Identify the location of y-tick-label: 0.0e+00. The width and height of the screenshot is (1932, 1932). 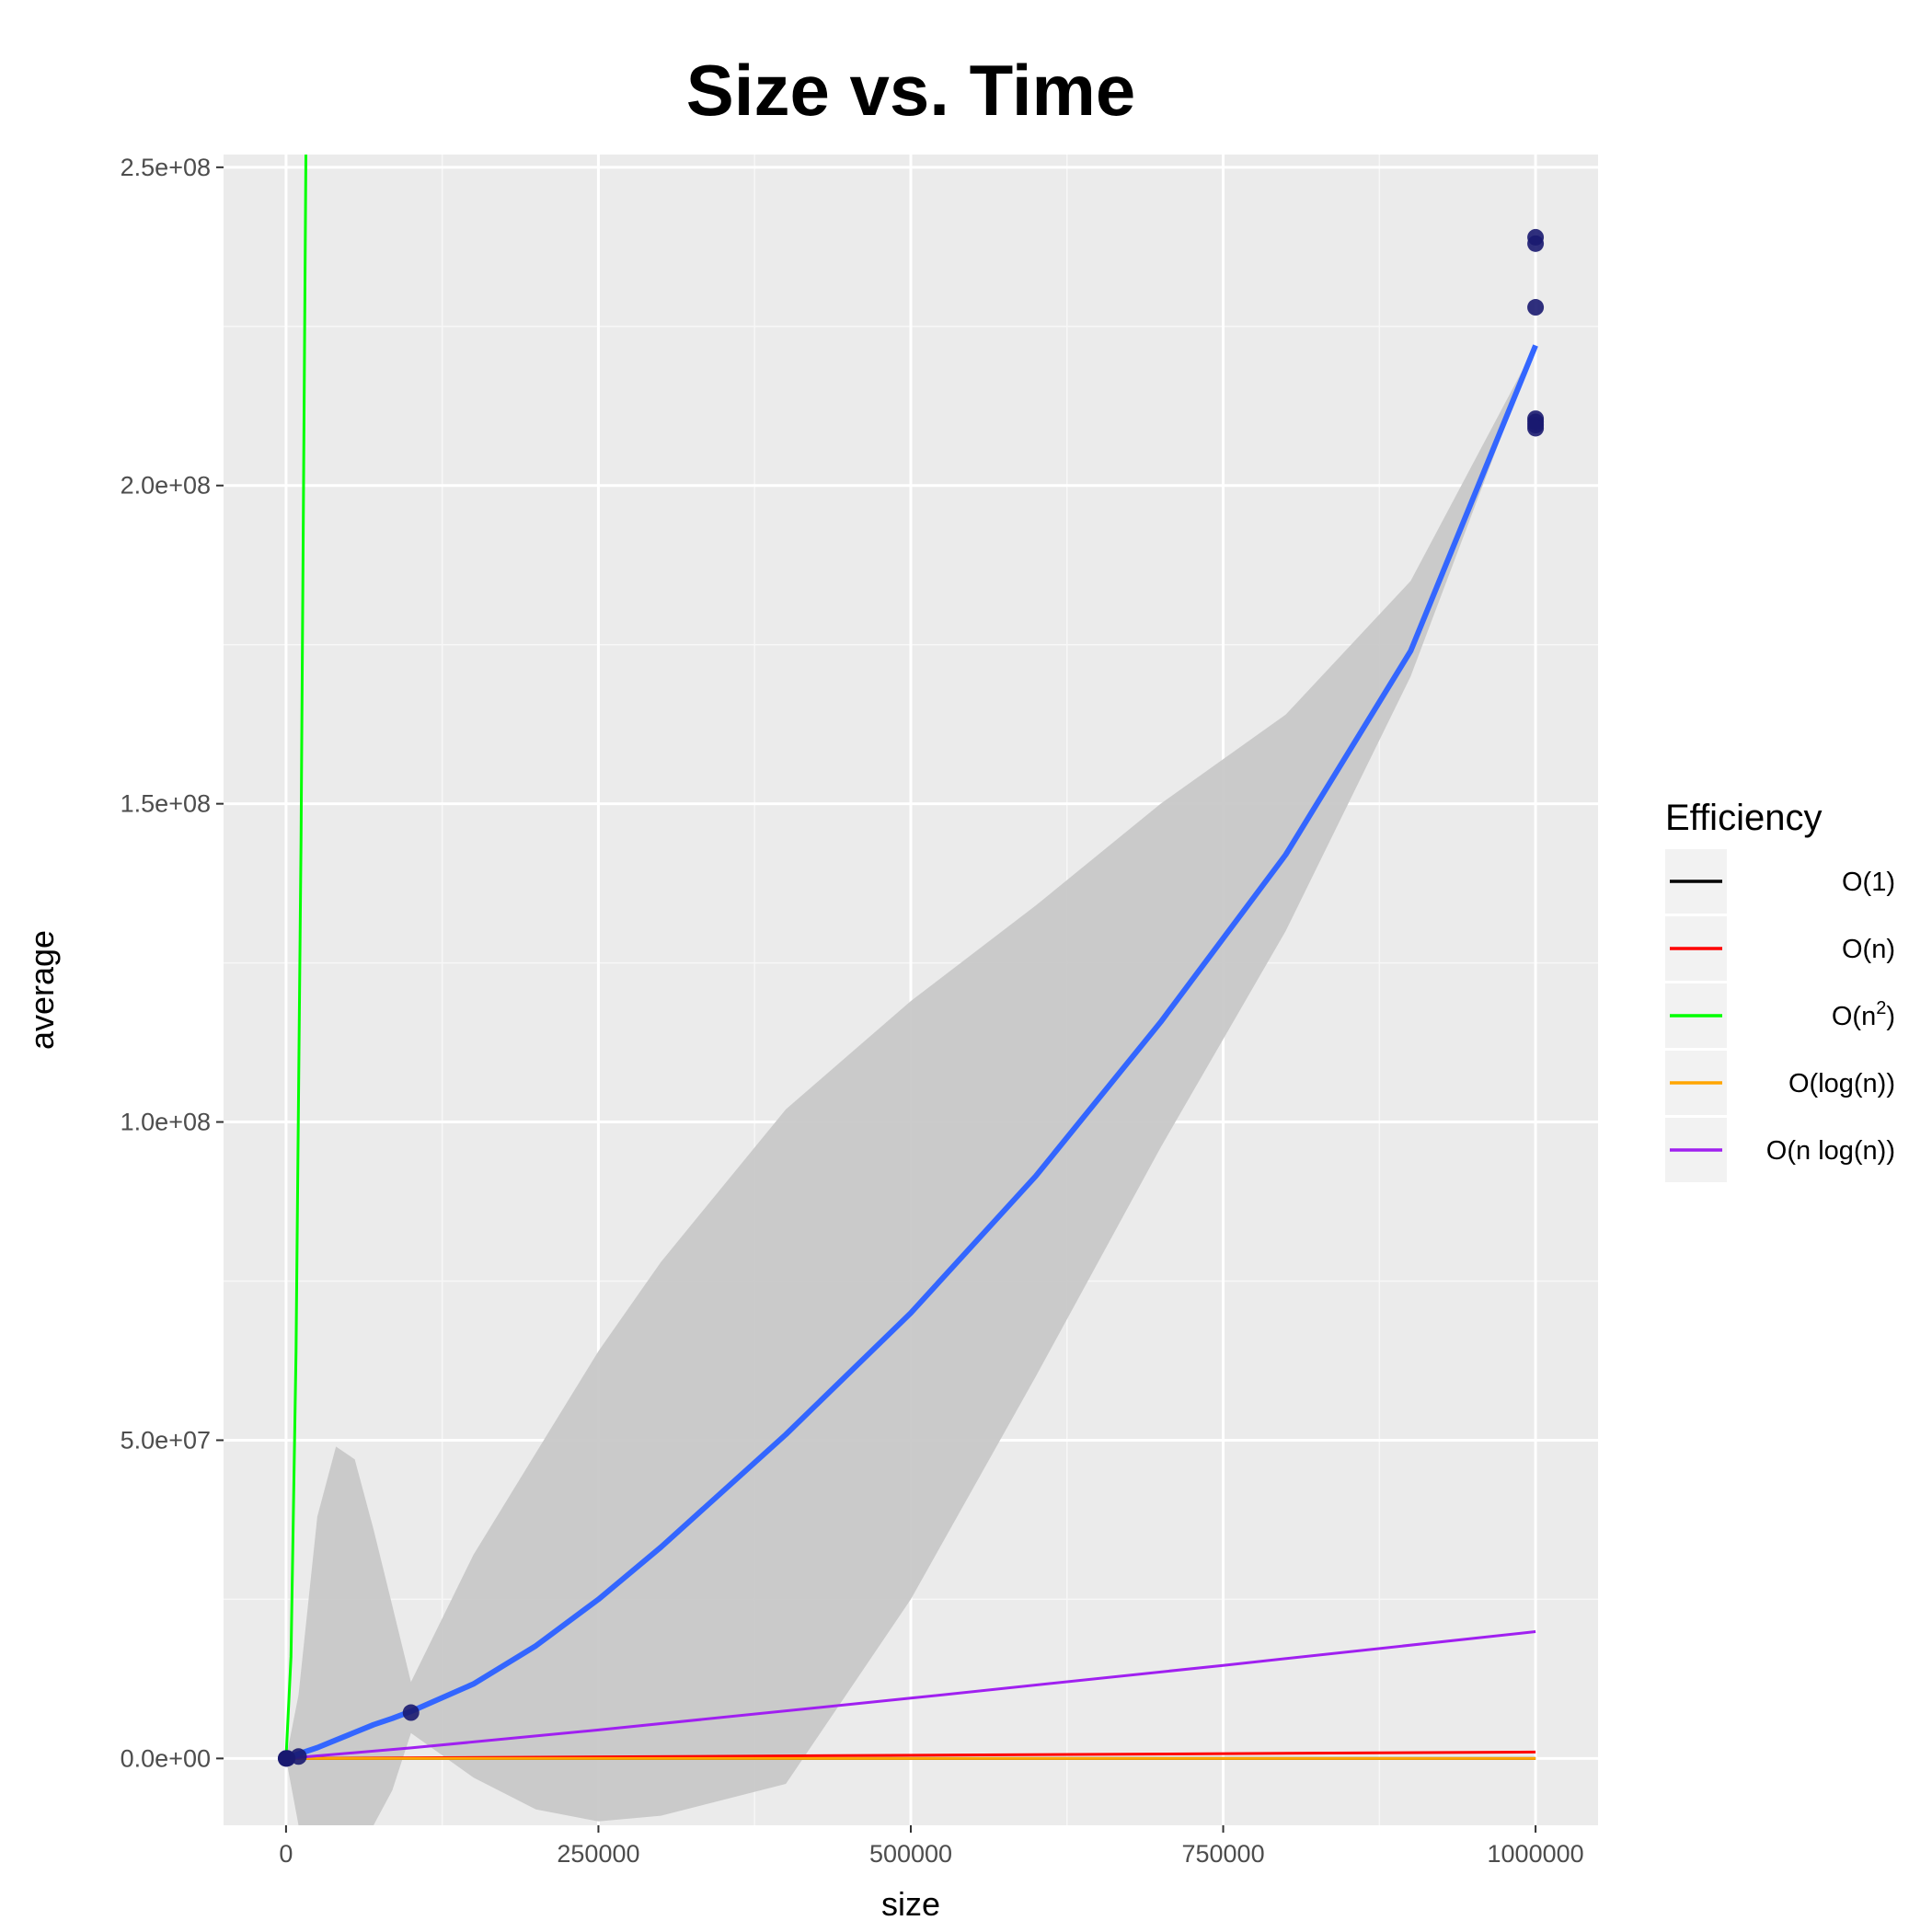
(166, 1758).